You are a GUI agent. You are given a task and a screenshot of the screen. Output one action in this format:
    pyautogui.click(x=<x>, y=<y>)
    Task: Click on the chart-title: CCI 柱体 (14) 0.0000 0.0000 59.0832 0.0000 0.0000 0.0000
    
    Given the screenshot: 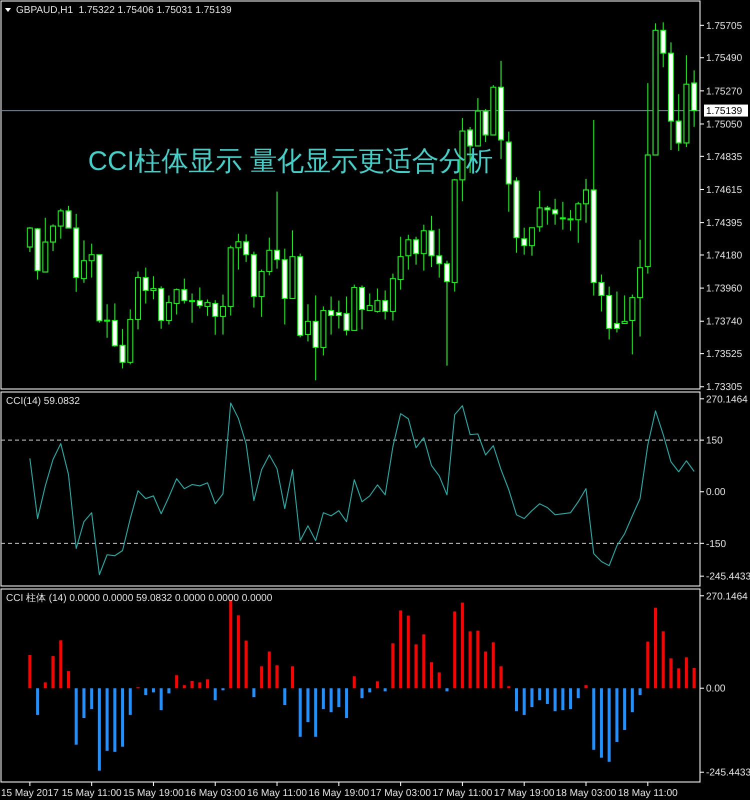 What is the action you would take?
    pyautogui.click(x=139, y=598)
    